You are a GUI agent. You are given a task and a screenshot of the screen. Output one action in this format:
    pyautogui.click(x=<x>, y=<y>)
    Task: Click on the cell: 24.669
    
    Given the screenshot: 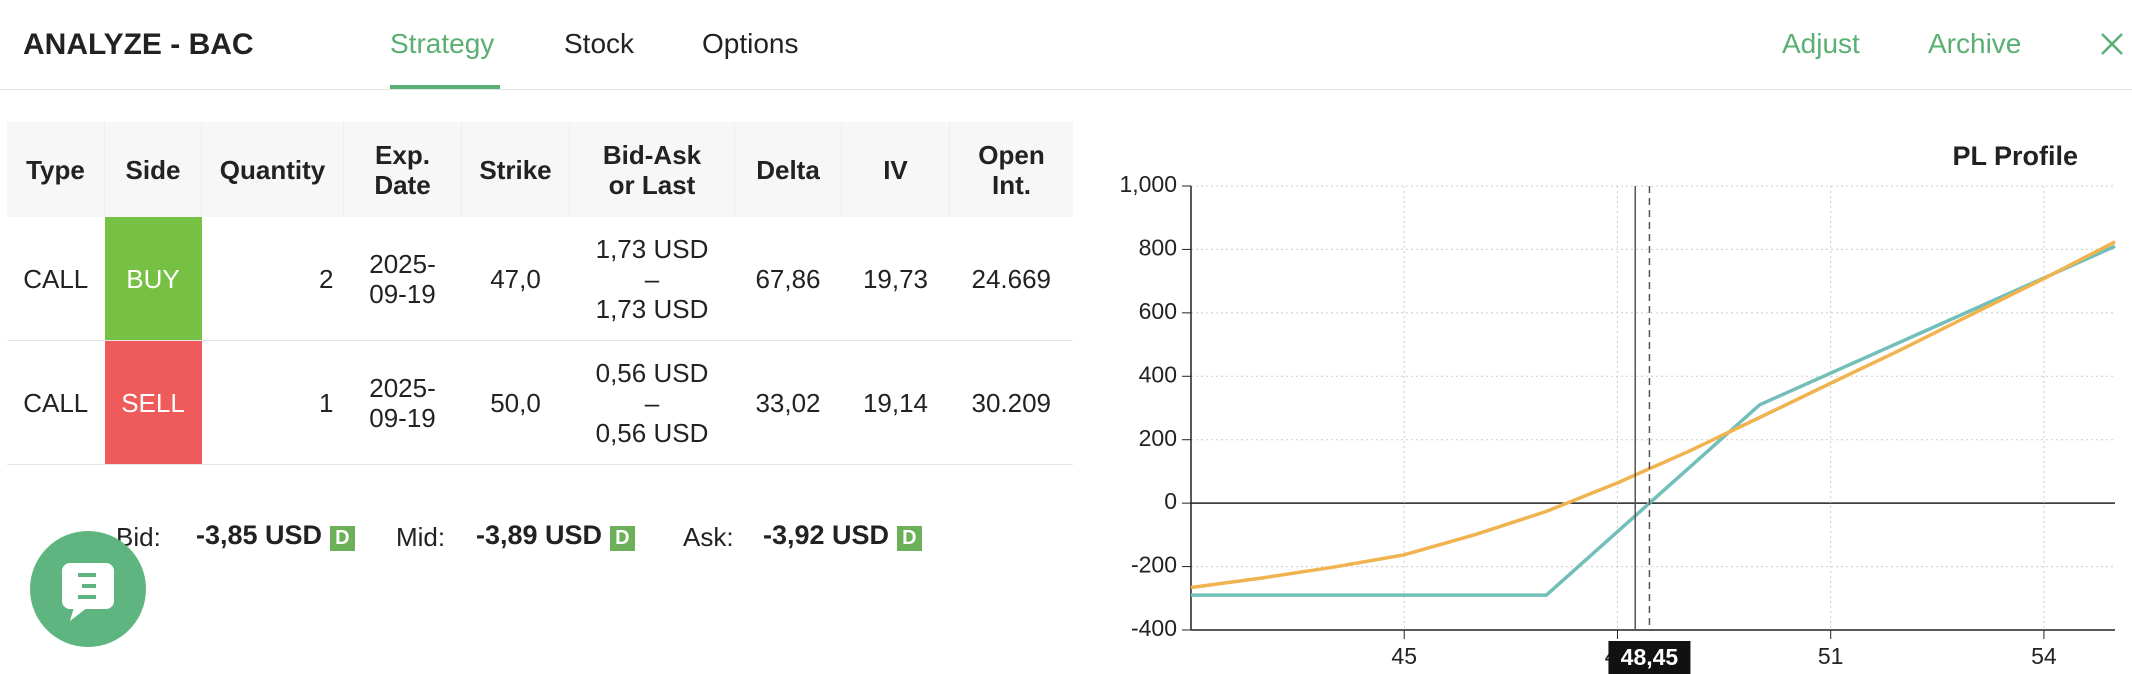 What is the action you would take?
    pyautogui.click(x=1011, y=279)
    